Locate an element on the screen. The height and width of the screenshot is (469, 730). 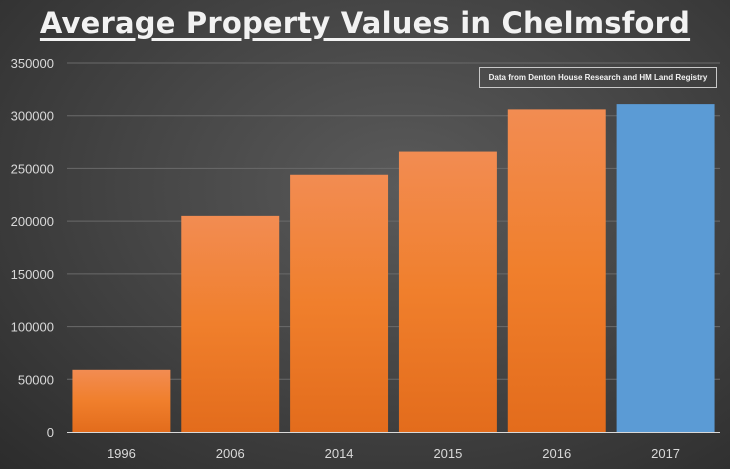
y-tick-label: 0 is located at coordinates (50, 432).